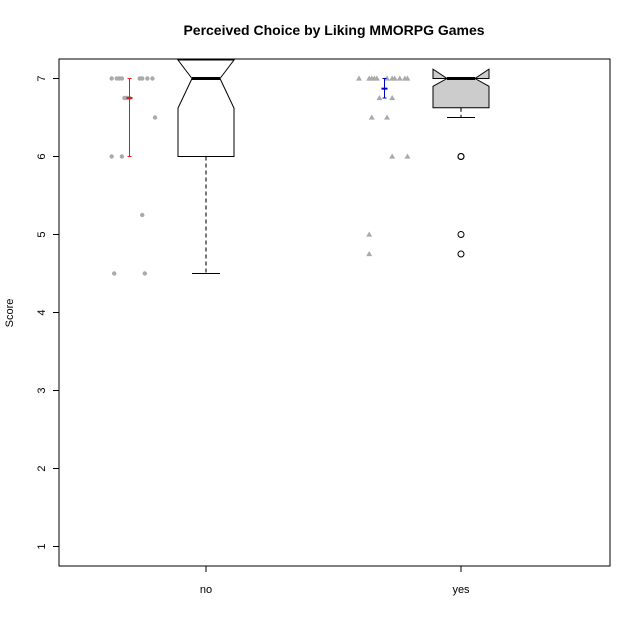  What do you see at coordinates (333, 30) in the screenshot?
I see `chart-title: Perceived Choice by Liking MMORPG Games` at bounding box center [333, 30].